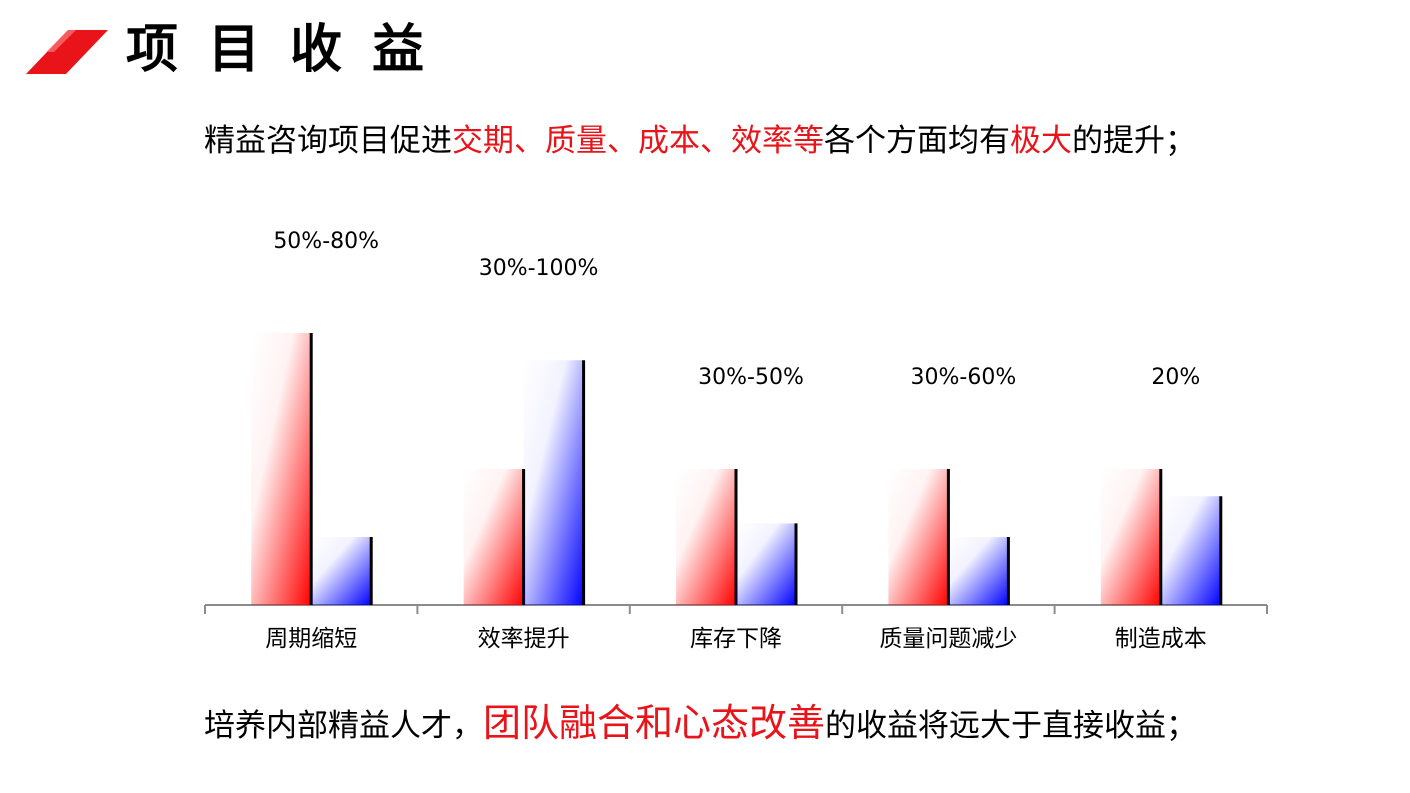 The height and width of the screenshot is (793, 1410). What do you see at coordinates (67, 52) in the screenshot?
I see `red-parallelogram-icon` at bounding box center [67, 52].